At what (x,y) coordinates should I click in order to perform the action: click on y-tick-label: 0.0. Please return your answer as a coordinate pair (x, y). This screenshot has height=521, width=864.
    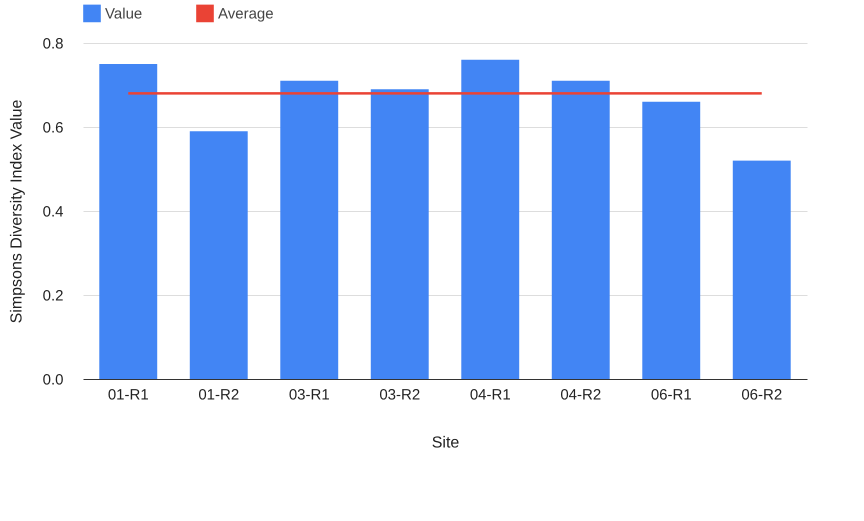
    Looking at the image, I should click on (53, 380).